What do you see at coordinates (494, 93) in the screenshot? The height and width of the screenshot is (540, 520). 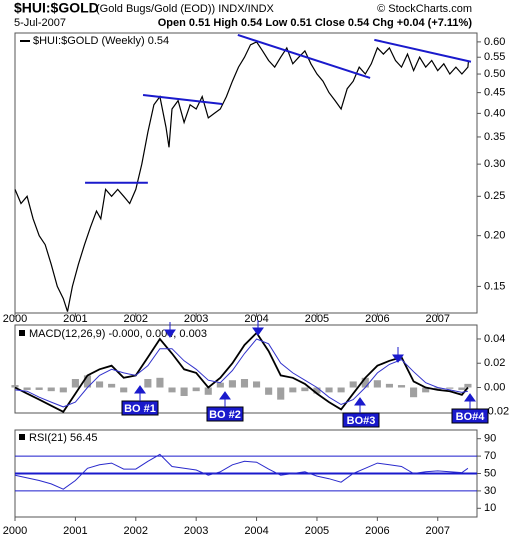 I see `y-tick-label: 0.45` at bounding box center [494, 93].